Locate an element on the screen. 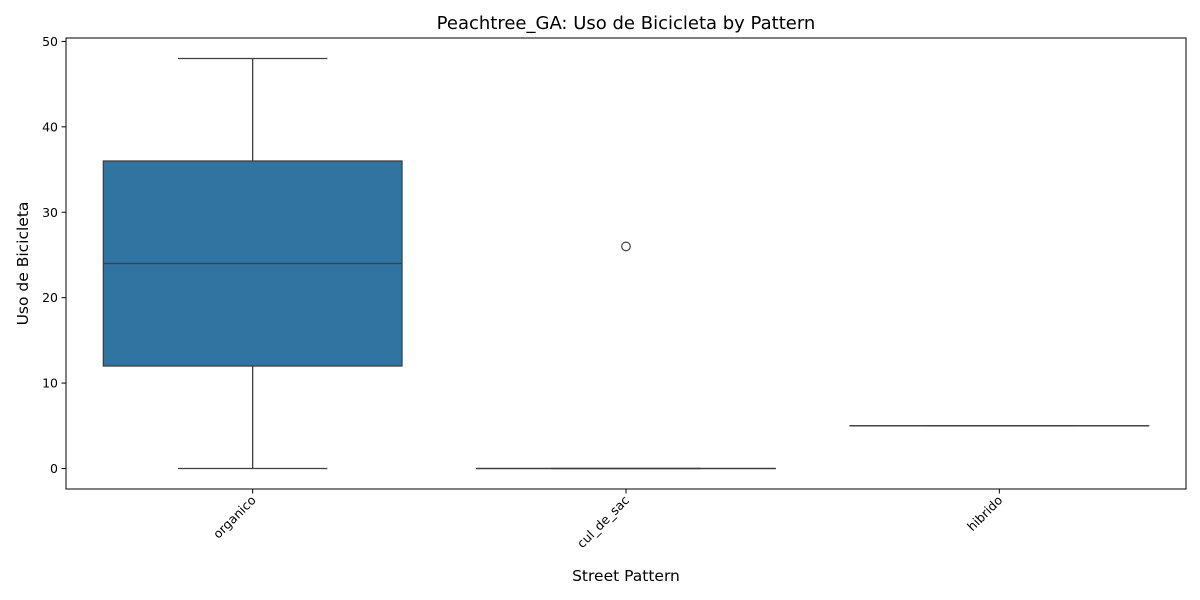 The width and height of the screenshot is (1200, 600). y-axis-label: Uso de Bicicleta is located at coordinates (23, 264).